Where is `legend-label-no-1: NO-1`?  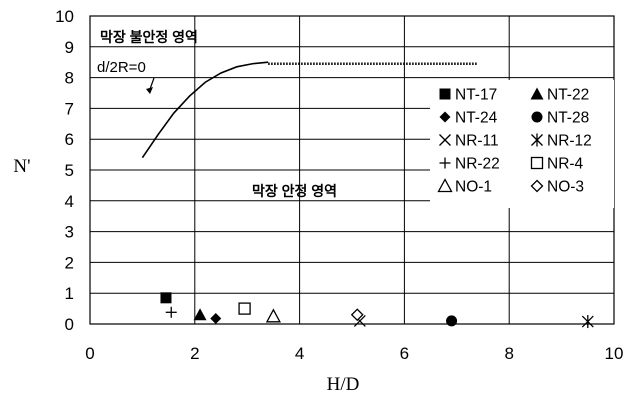 legend-label-no-1: NO-1 is located at coordinates (473, 187).